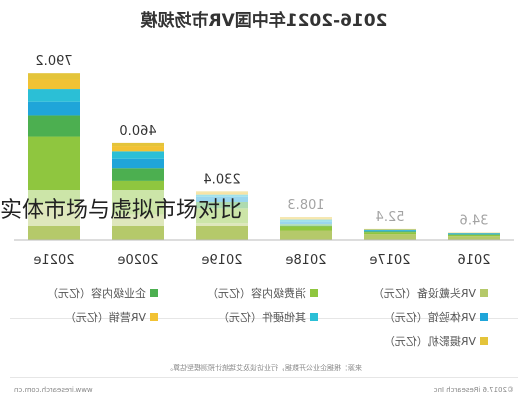 Image resolution: width=528 pixels, height=400 pixels. I want to click on category-label-2018e: 2018e, so click(305, 260).